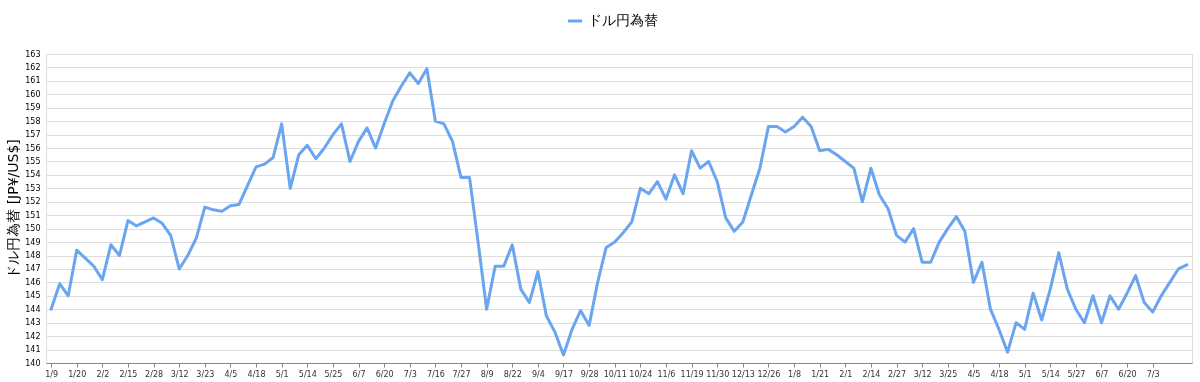  I want to click on y-tick-label: 163, so click(33, 54).